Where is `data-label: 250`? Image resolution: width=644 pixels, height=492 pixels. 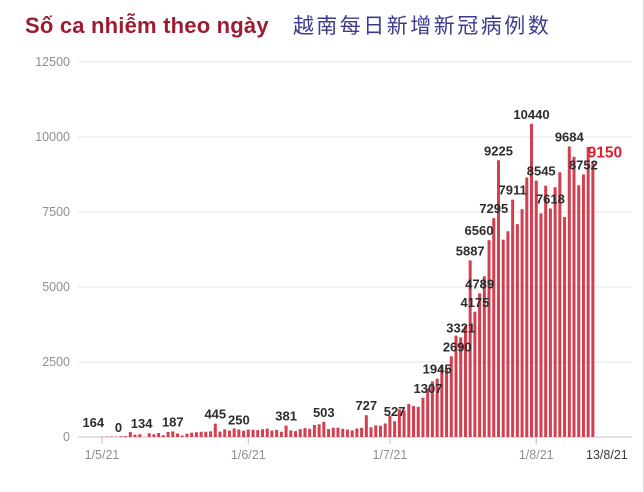
data-label: 250 is located at coordinates (239, 420).